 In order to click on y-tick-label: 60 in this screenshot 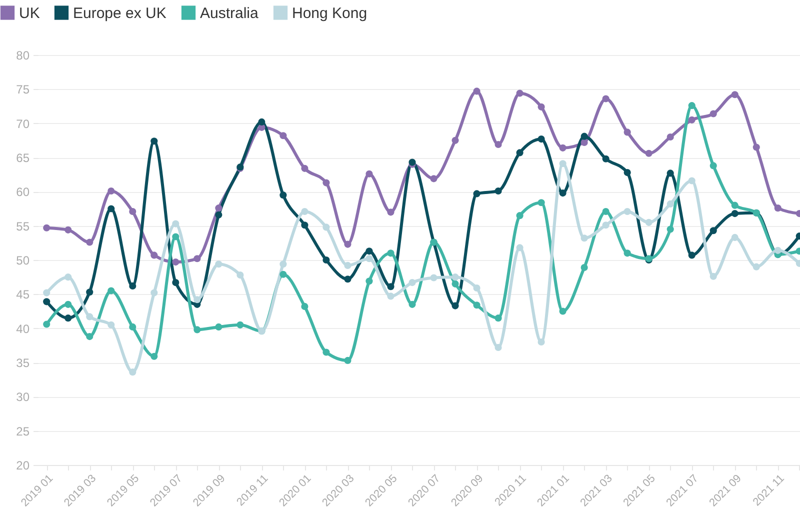, I will do `click(23, 192)`.